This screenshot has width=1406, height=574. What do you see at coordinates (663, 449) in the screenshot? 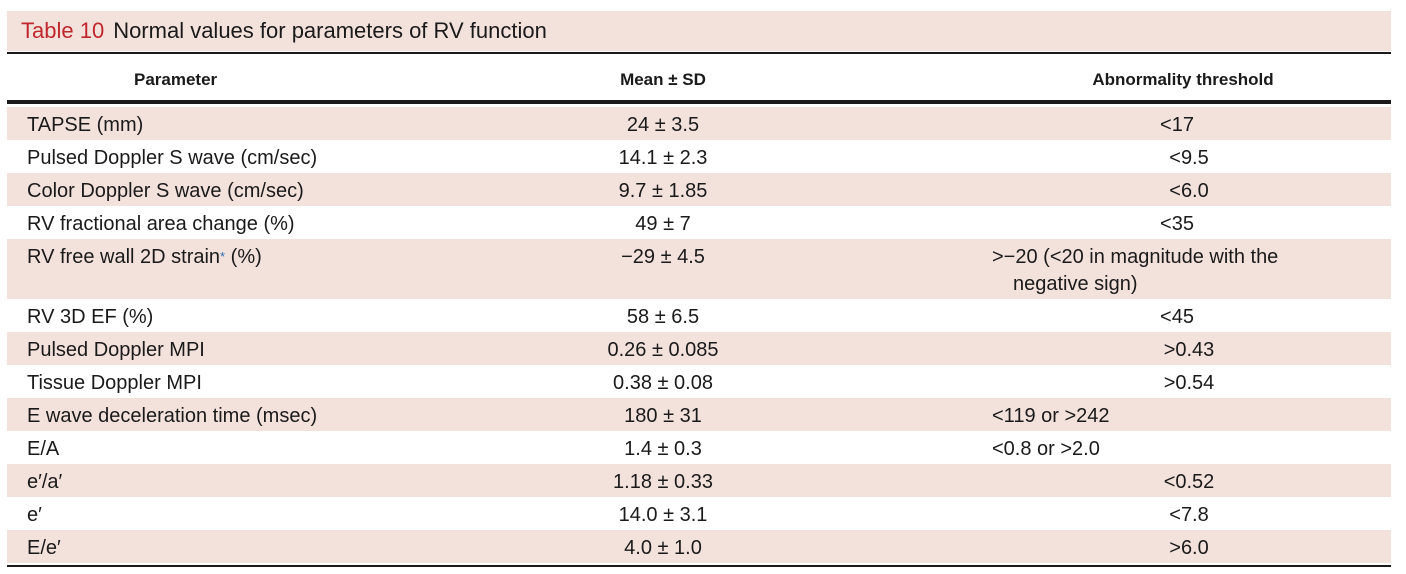
I see `cell-mean-sd: 1.4 ± 0.3` at bounding box center [663, 449].